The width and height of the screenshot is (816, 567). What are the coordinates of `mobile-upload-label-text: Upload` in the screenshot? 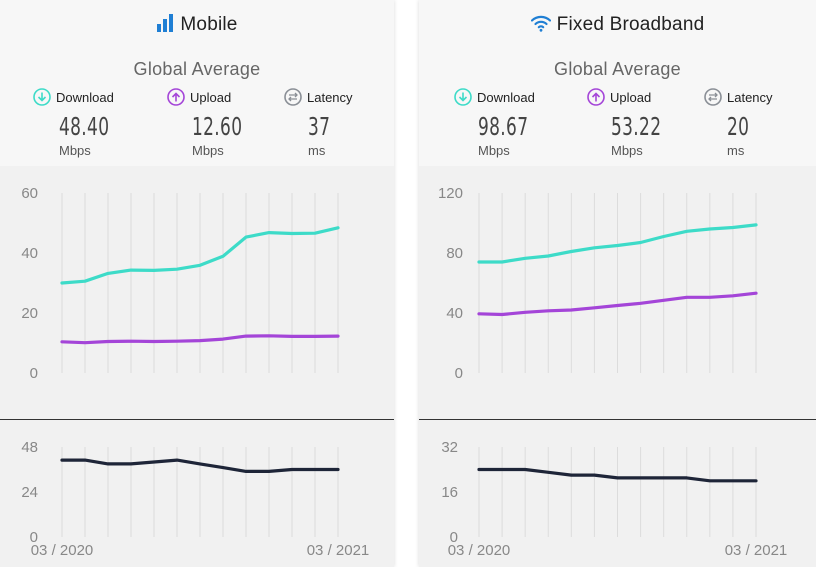 It's located at (211, 97).